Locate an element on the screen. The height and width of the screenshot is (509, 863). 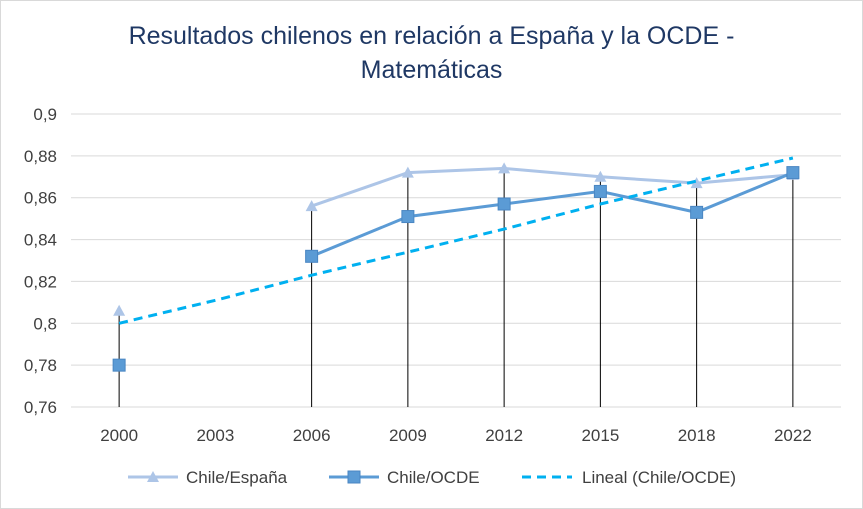
y-tick-label: 0,88 is located at coordinates (40, 156).